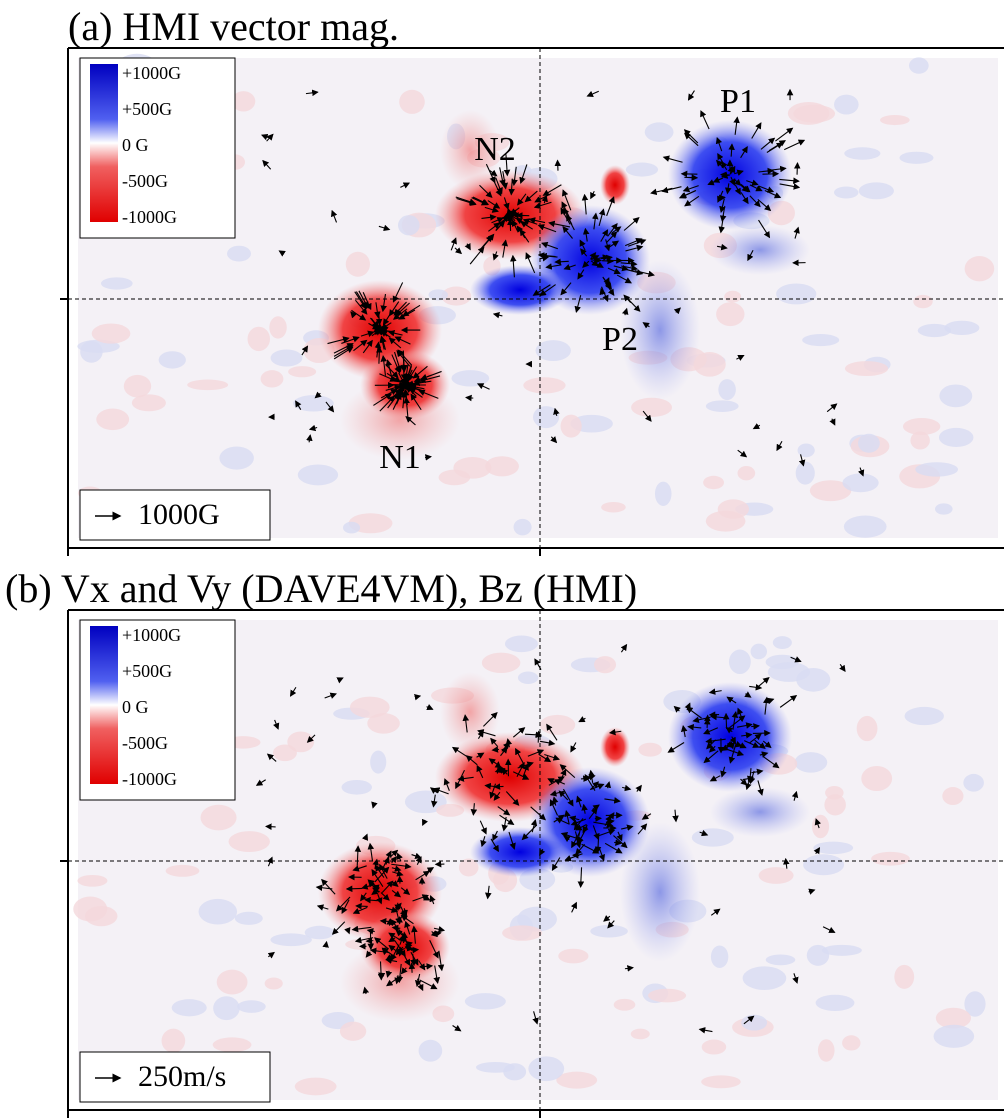 This screenshot has width=1004, height=1119. I want to click on scale-label: 1000G, so click(179, 514).